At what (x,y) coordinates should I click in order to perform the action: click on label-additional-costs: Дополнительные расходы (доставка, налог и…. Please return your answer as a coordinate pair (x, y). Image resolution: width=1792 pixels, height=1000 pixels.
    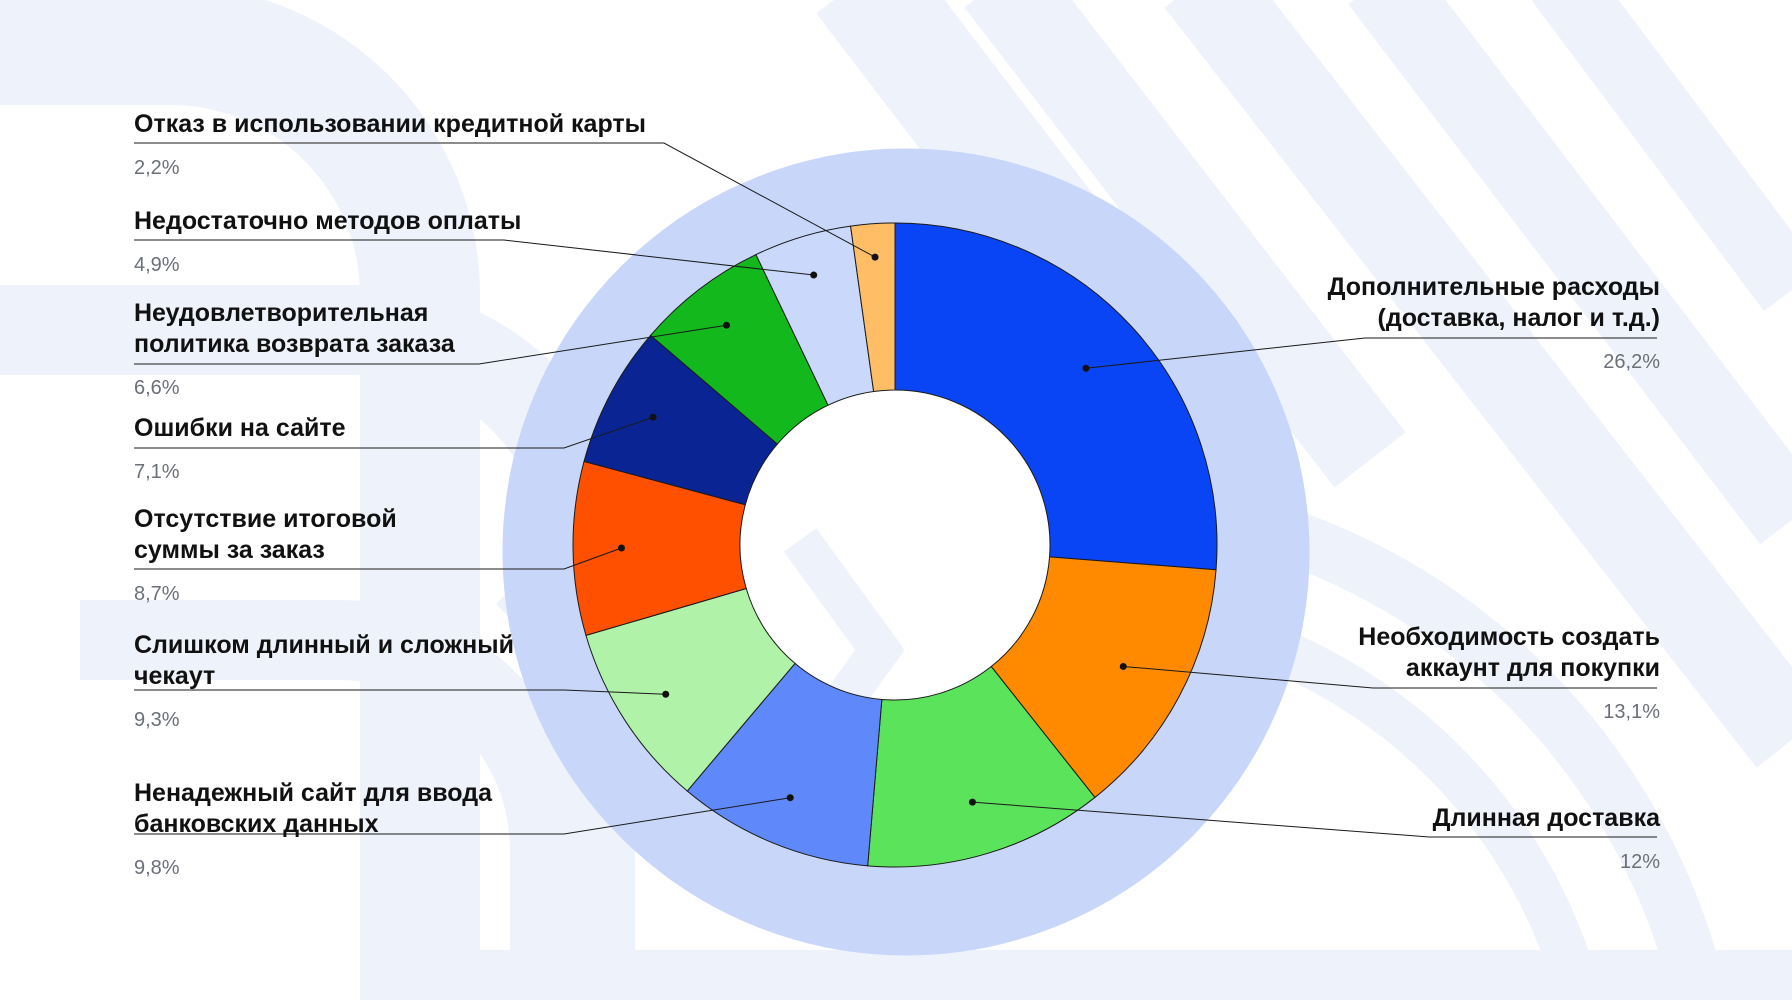
    Looking at the image, I should click on (1480, 323).